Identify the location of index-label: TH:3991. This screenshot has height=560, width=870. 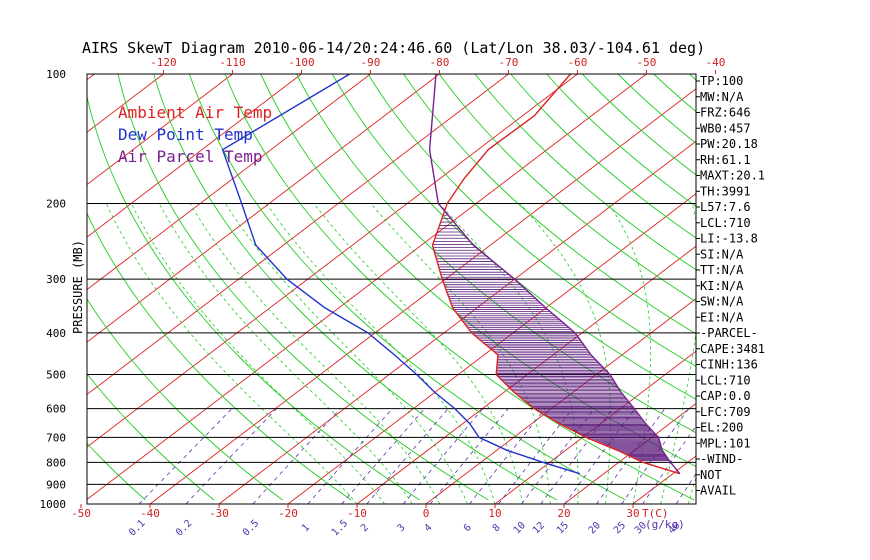
(725, 191).